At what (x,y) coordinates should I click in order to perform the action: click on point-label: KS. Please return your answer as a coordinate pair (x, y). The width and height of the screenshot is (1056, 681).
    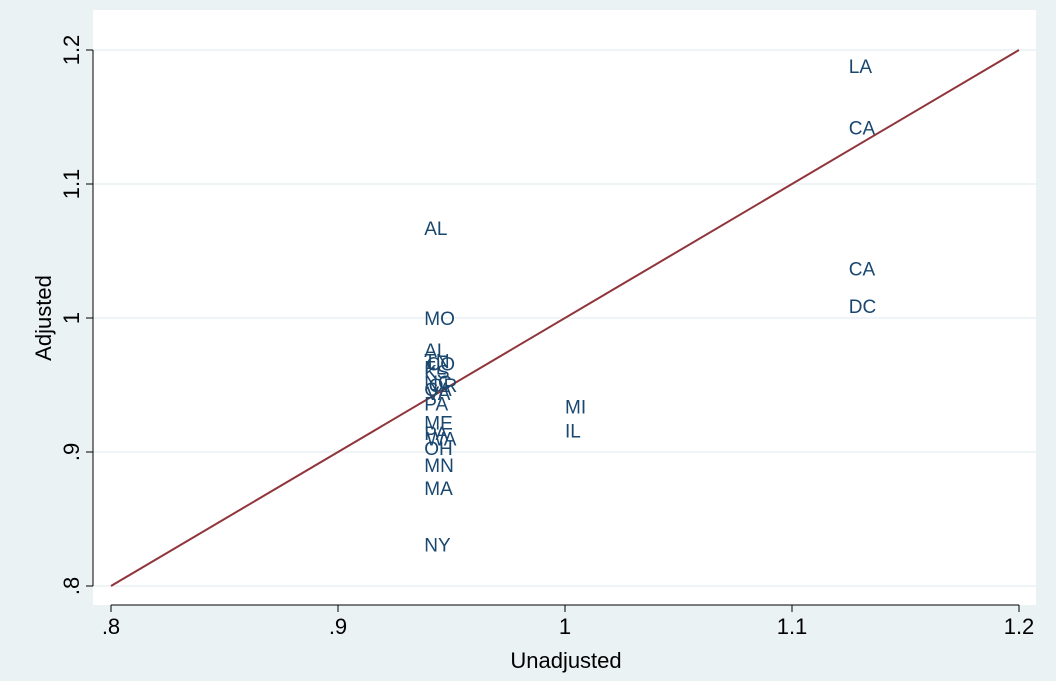
    Looking at the image, I should click on (436, 372).